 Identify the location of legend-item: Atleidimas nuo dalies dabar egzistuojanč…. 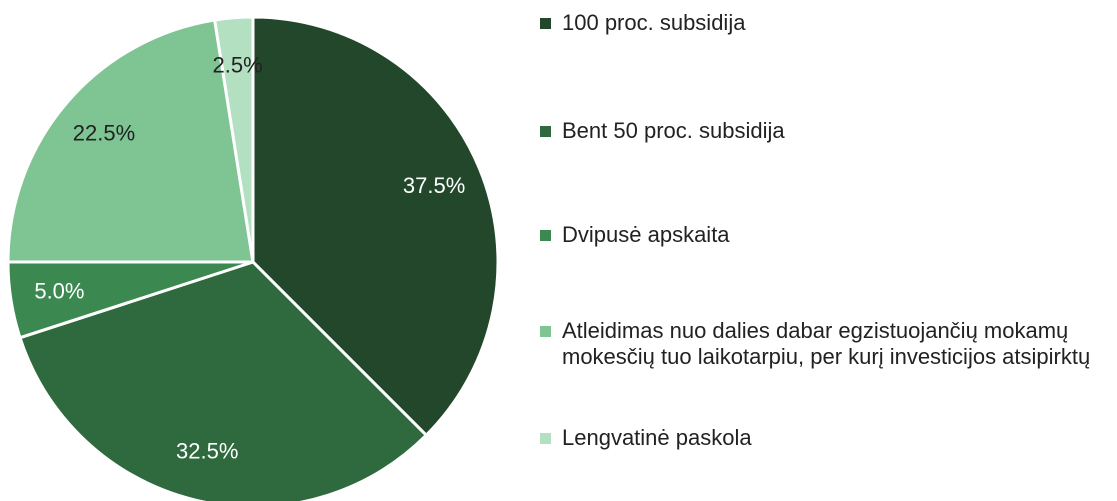
(820, 344).